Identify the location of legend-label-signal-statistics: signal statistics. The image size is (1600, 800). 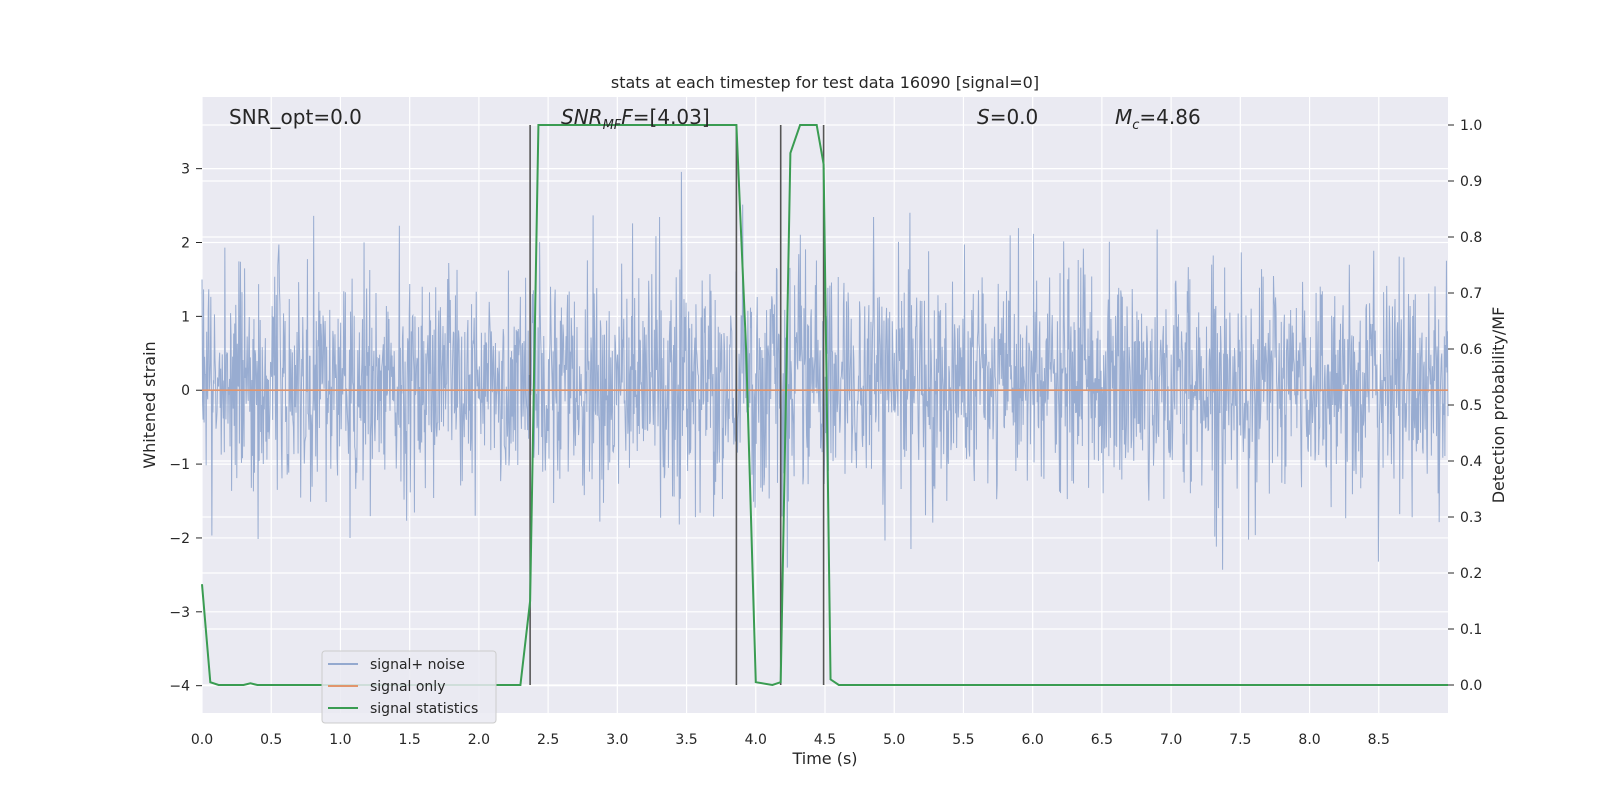
(424, 709).